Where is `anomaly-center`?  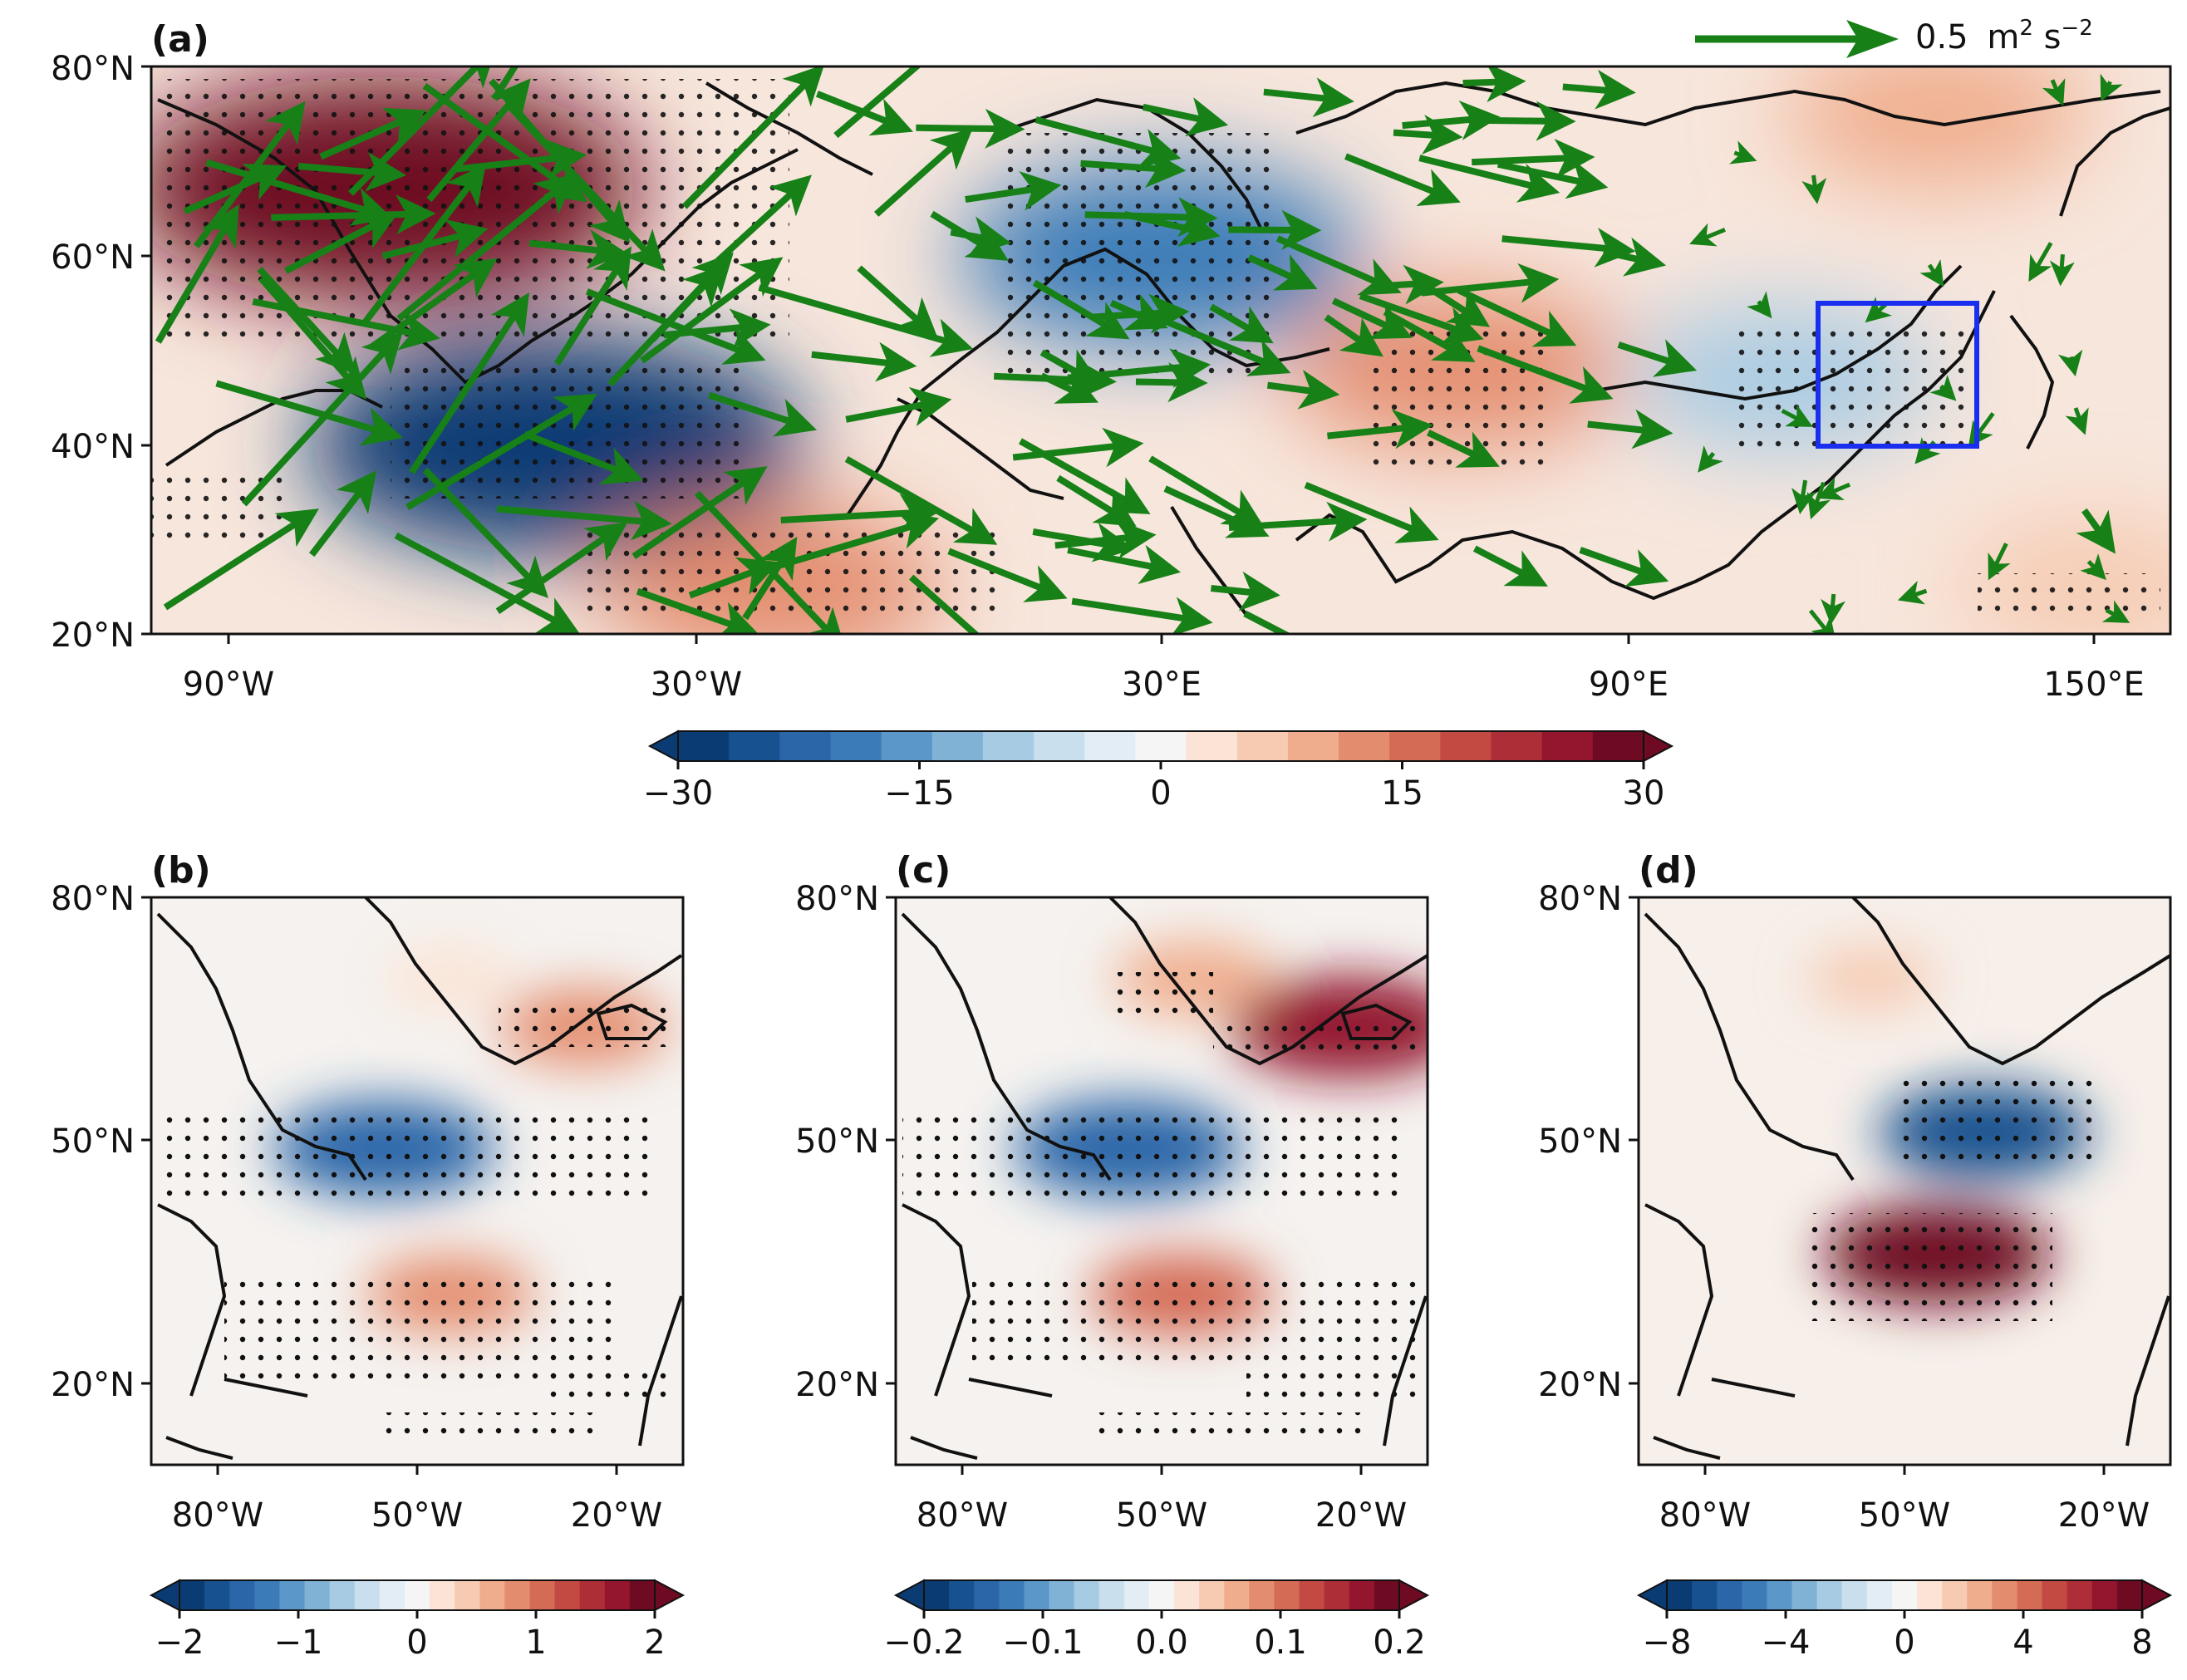
anomaly-center is located at coordinates (1937, 127).